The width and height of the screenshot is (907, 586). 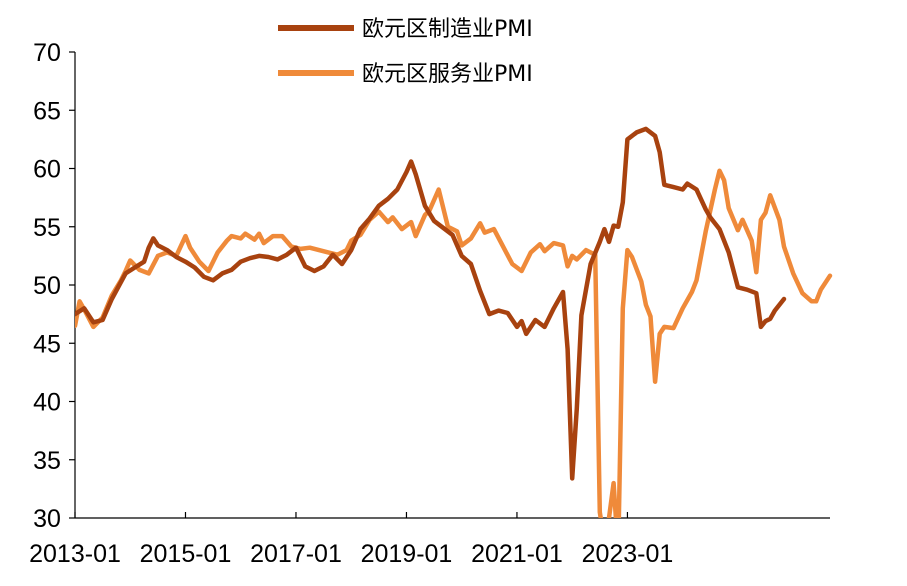 I want to click on y-tick-label: 55, so click(x=47, y=228).